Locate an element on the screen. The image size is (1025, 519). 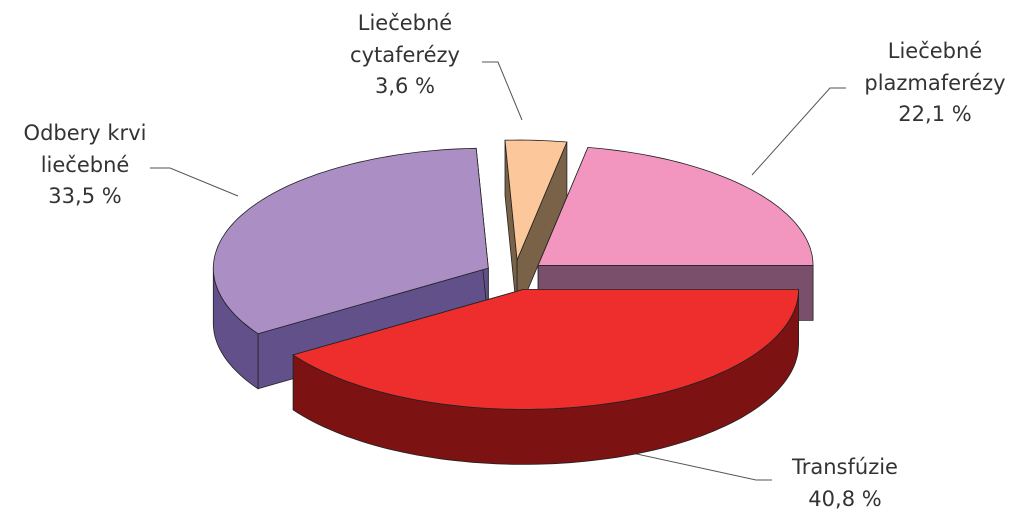
value-label: 33,5 % is located at coordinates (85, 196).